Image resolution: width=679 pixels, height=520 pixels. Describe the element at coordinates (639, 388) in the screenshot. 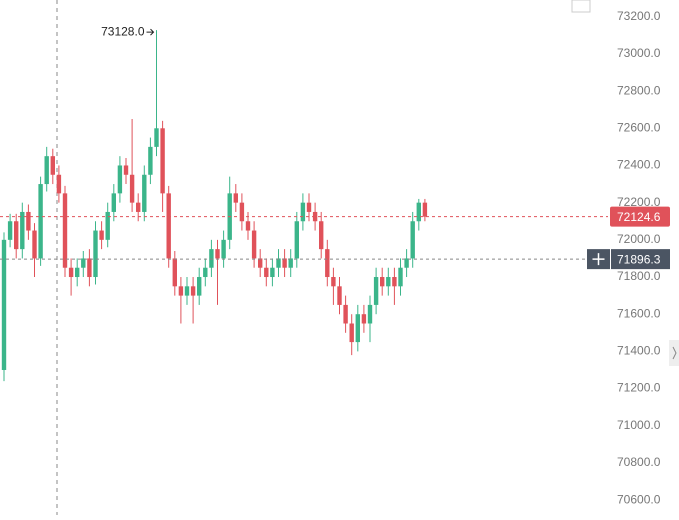

I see `y-tick-label: 71200.0` at that location.